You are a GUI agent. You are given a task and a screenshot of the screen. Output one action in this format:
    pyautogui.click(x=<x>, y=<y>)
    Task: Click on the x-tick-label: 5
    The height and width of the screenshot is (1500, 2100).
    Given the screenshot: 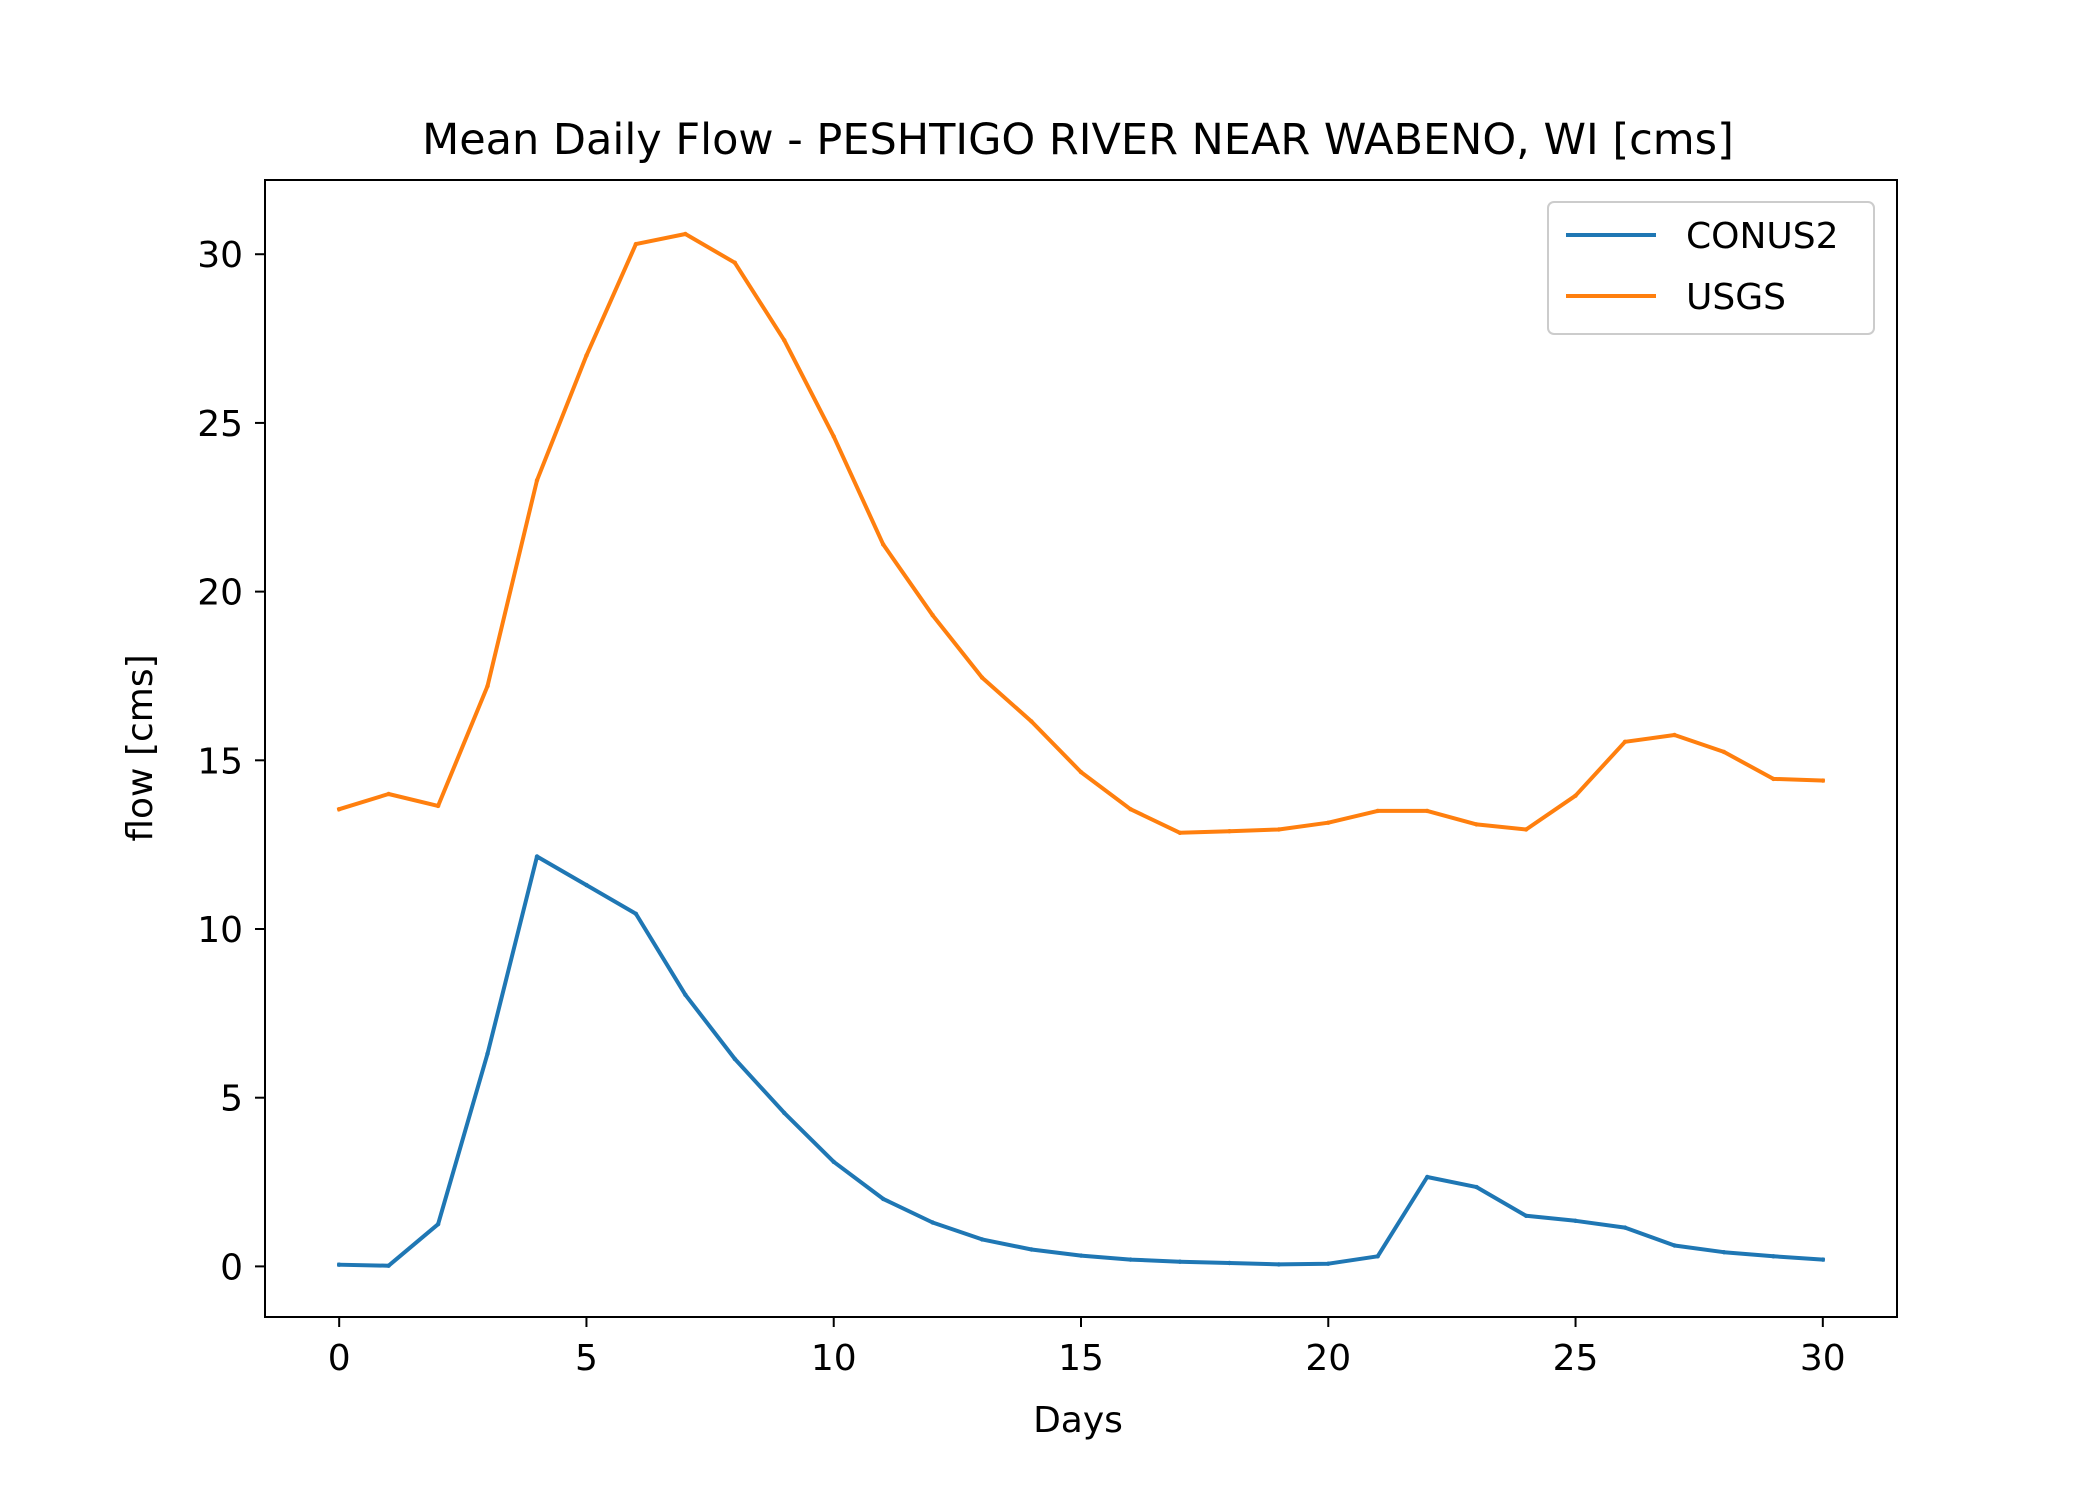 What is the action you would take?
    pyautogui.click(x=586, y=1358)
    